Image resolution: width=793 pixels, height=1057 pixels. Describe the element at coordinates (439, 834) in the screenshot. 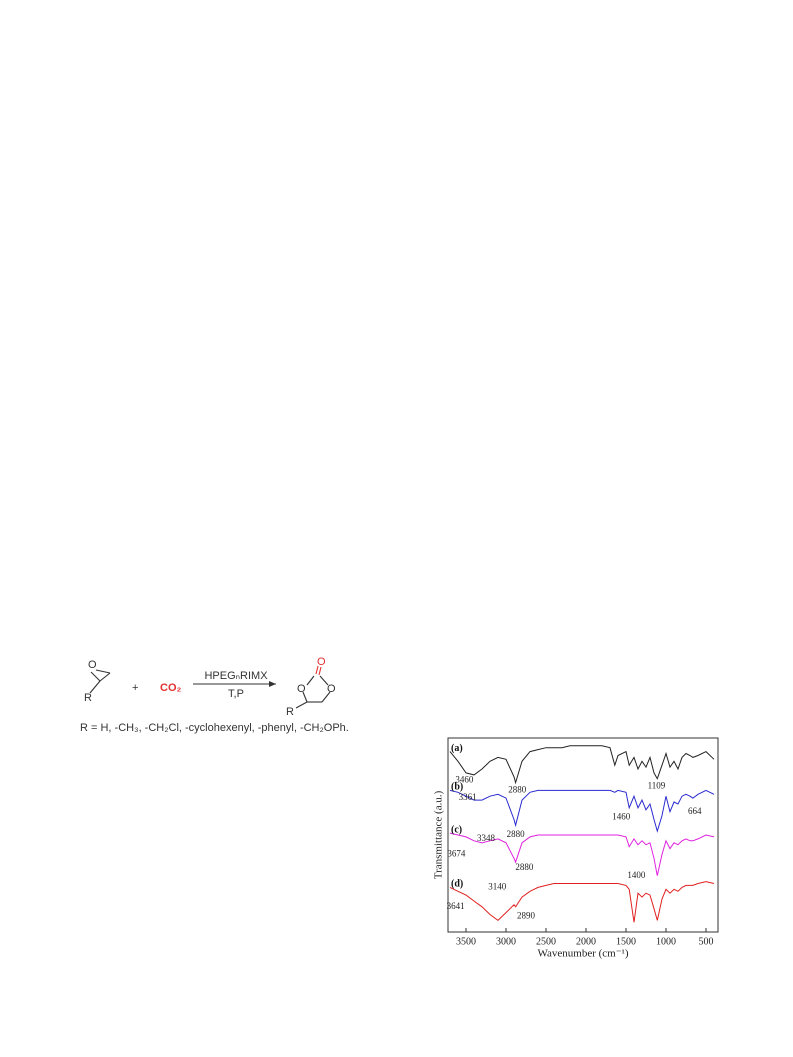

I see `y-axis-title: Transmittance (a.u.)` at that location.